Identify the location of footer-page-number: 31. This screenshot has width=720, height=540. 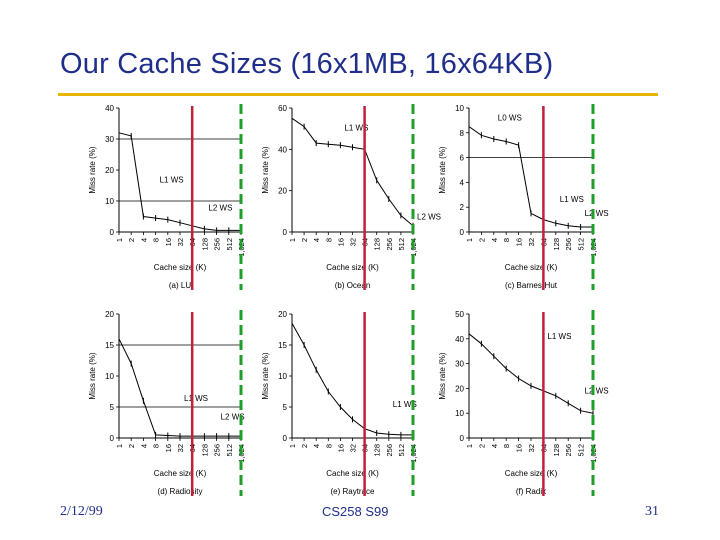
(652, 511).